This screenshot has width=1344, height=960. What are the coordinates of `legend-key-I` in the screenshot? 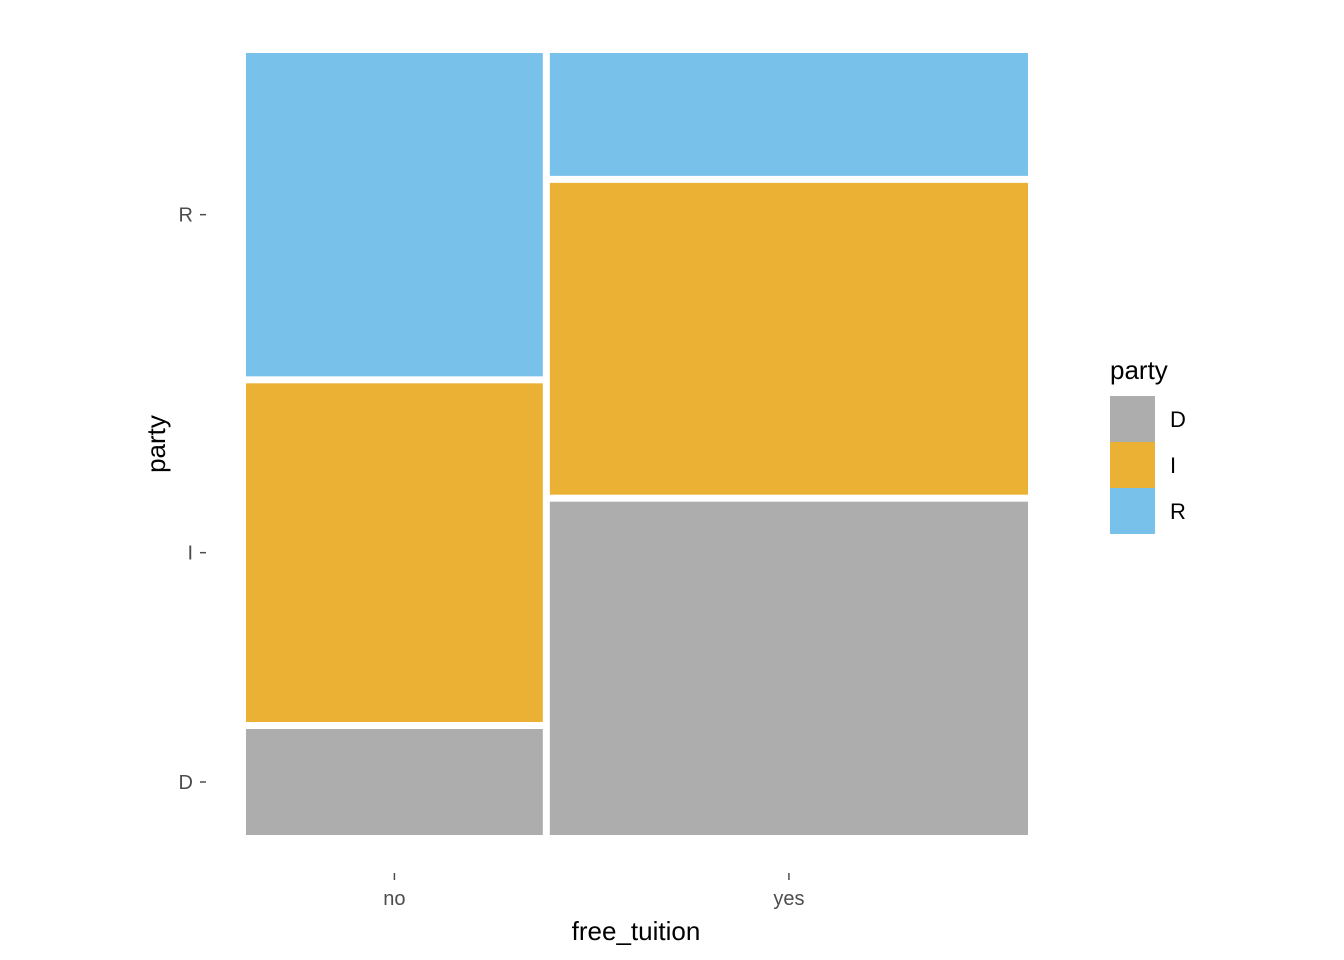 It's located at (1132, 465).